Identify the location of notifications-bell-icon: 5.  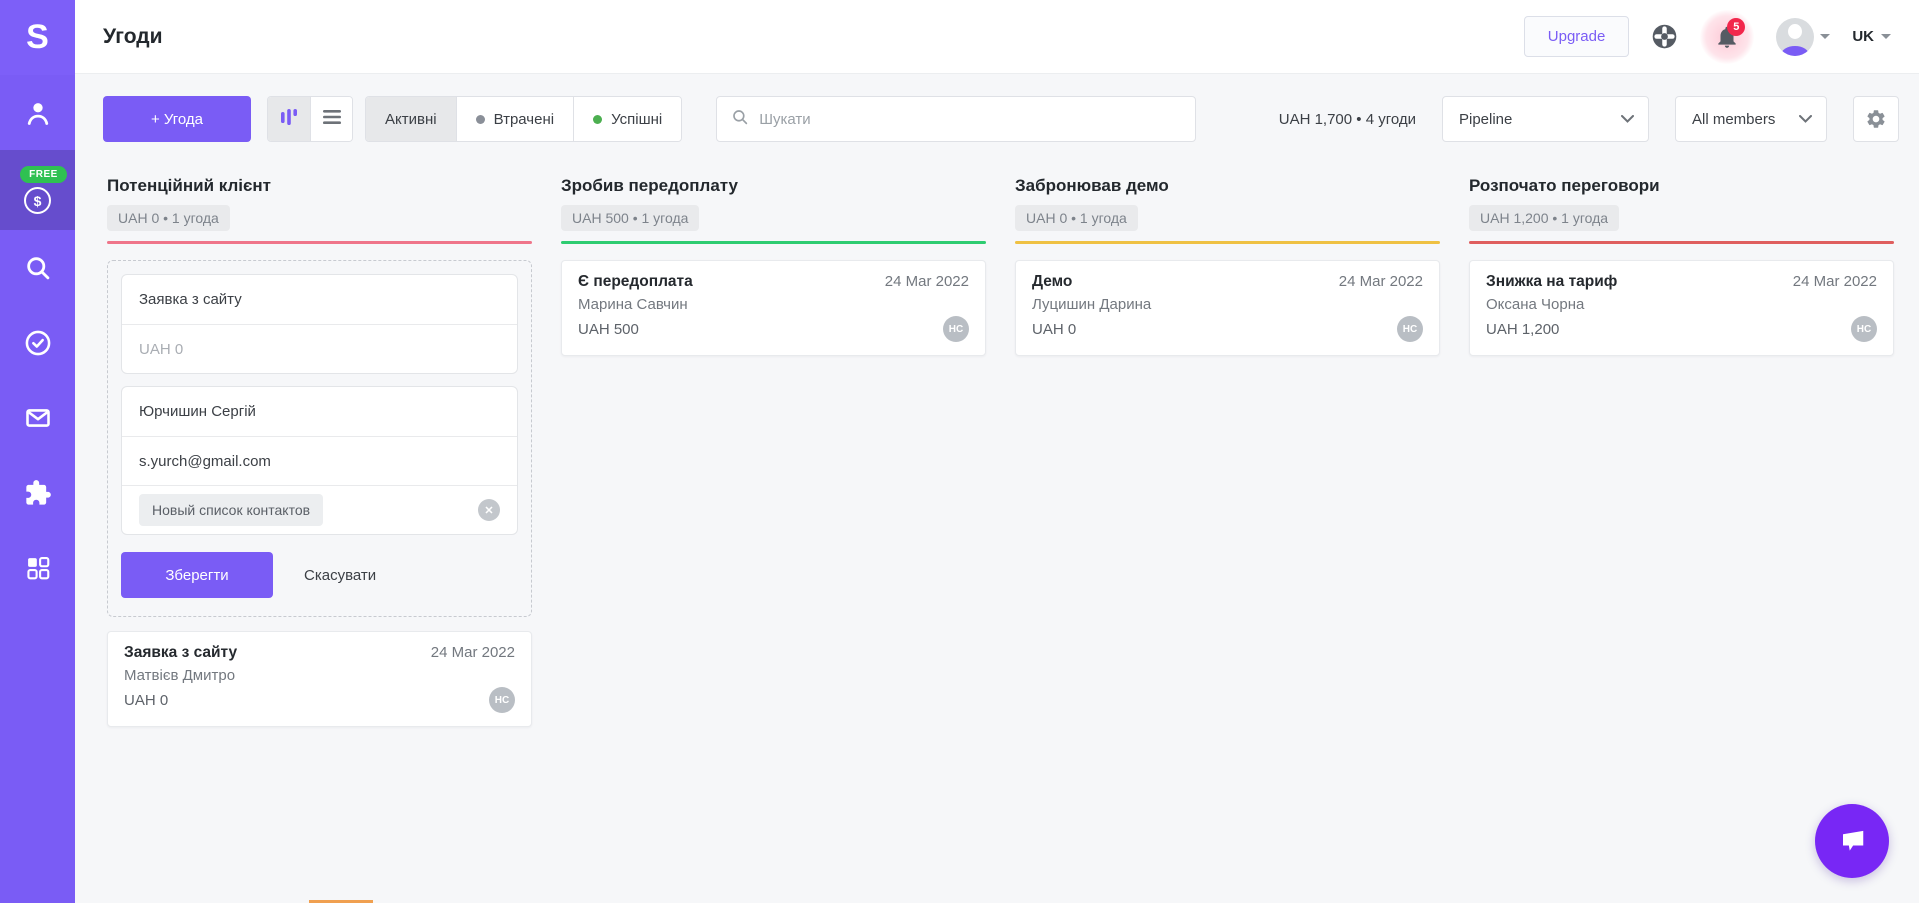
(1727, 36).